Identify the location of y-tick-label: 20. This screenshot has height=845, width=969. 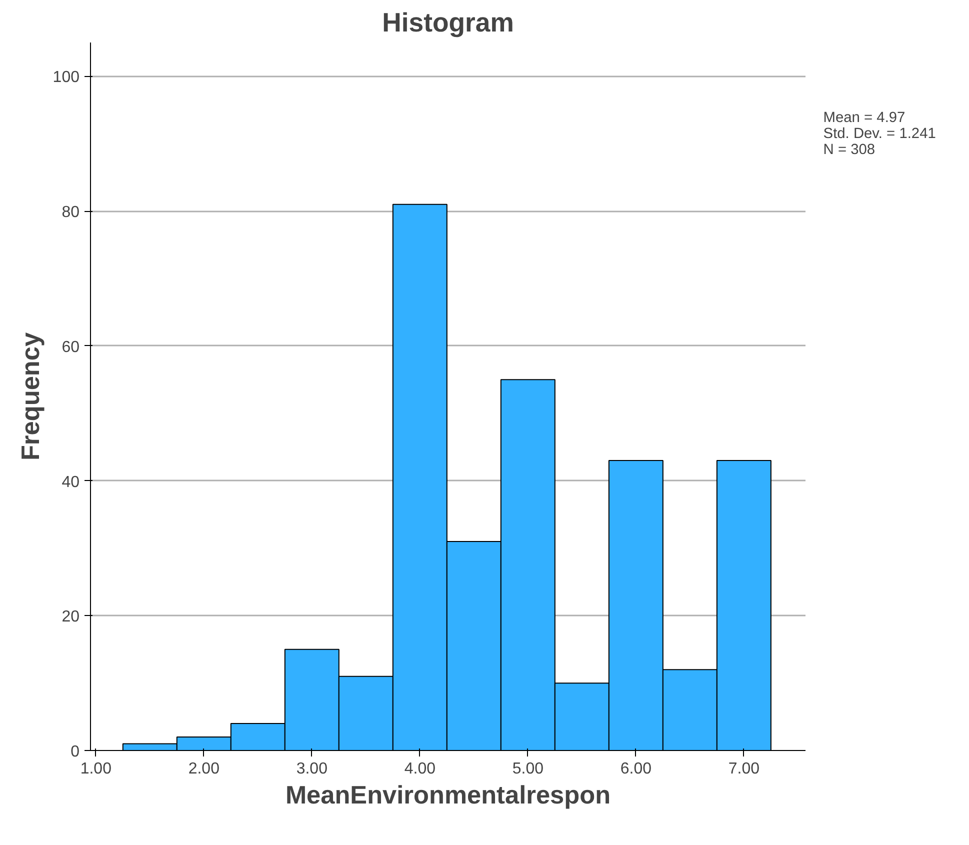
(71, 617).